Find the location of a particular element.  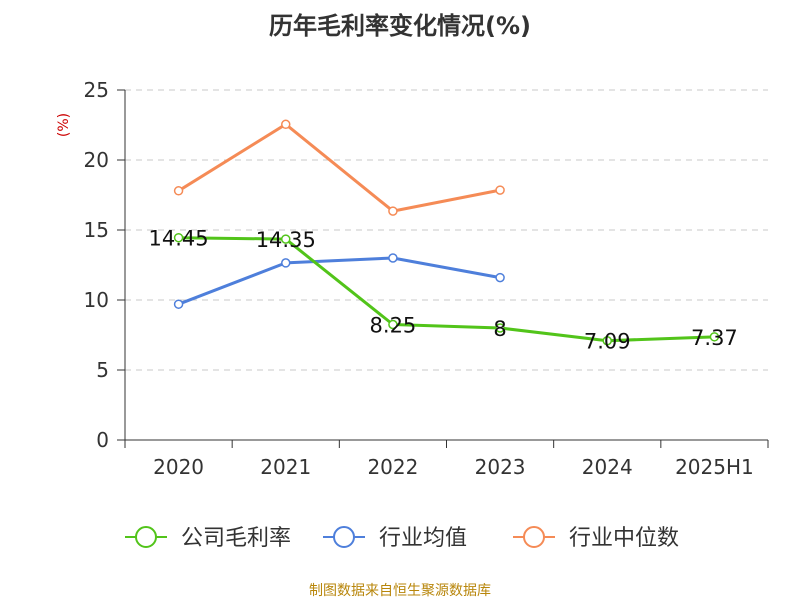

legend-label: 公司毛利率 is located at coordinates (236, 538).